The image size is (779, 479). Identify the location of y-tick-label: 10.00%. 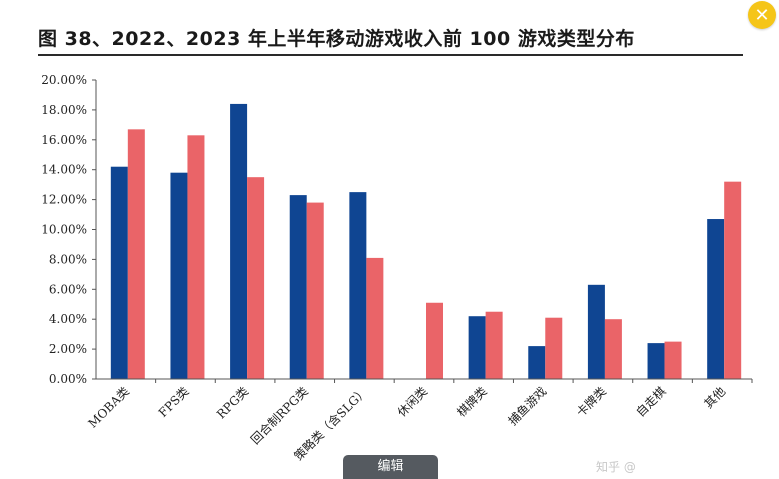
(64, 230).